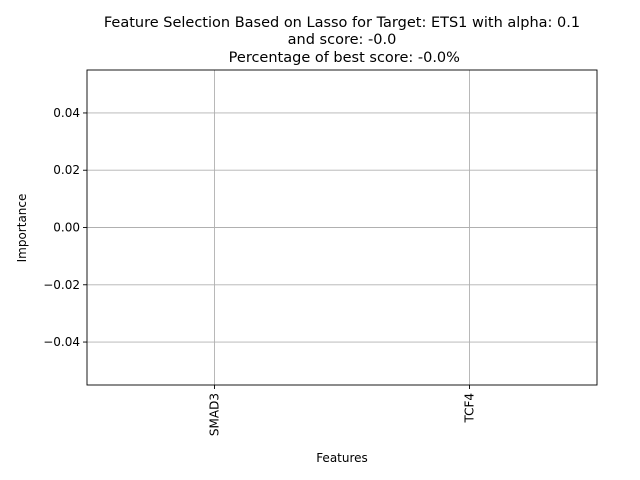 The image size is (640, 480). I want to click on chart-title-line-3: Percentage of best score: -0.0%, so click(342, 58).